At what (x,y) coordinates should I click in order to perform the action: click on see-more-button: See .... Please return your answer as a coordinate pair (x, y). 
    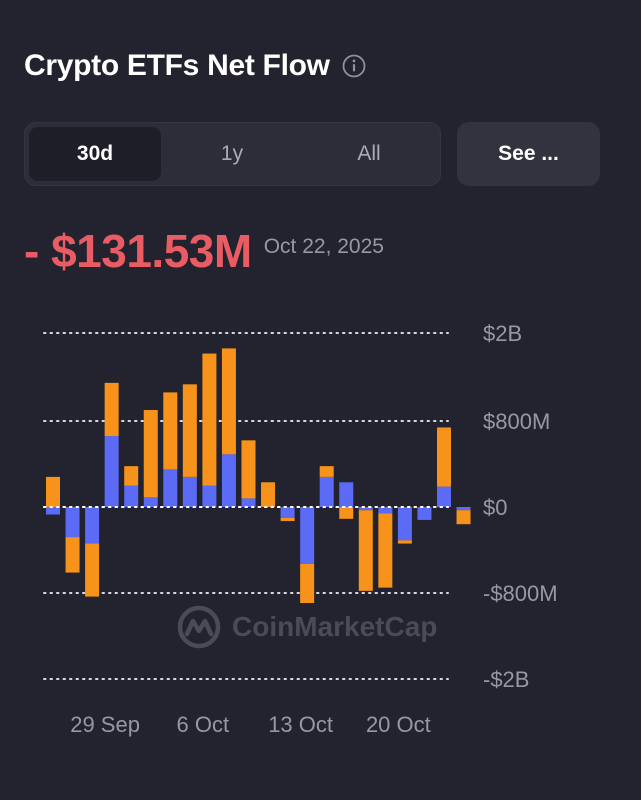
    Looking at the image, I should click on (528, 154).